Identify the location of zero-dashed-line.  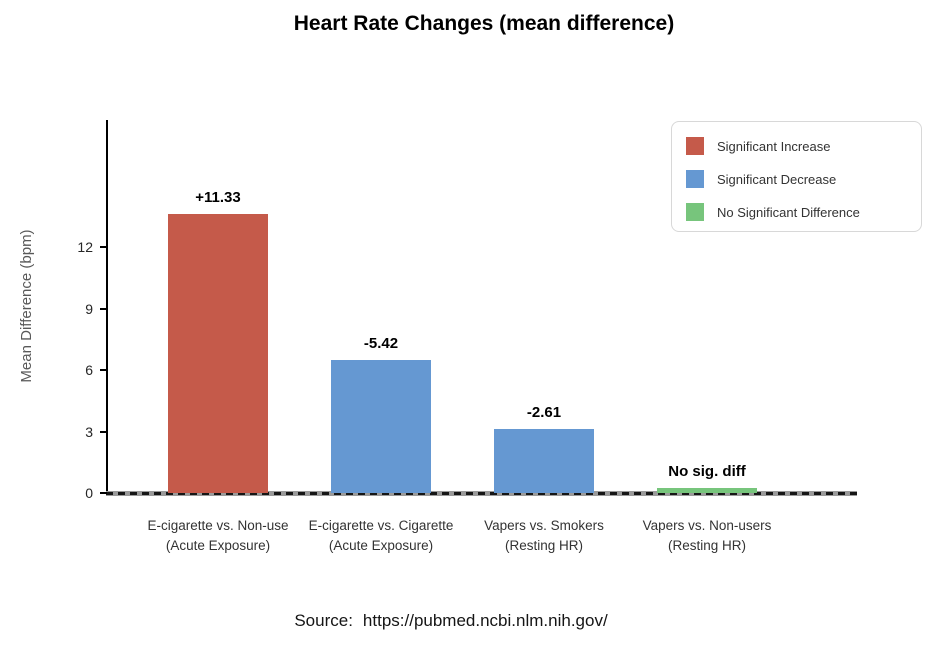
(481, 493).